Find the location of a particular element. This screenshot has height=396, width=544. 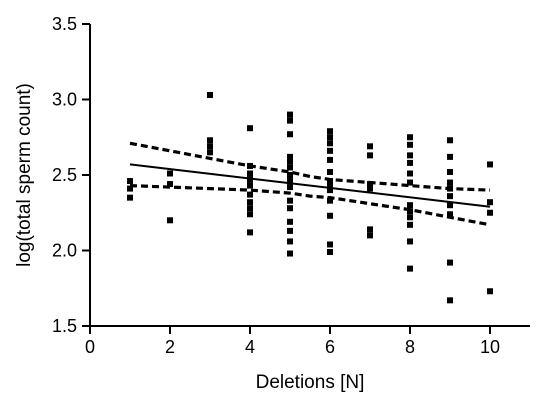

y-tick-label: 3.5 is located at coordinates (64, 24).